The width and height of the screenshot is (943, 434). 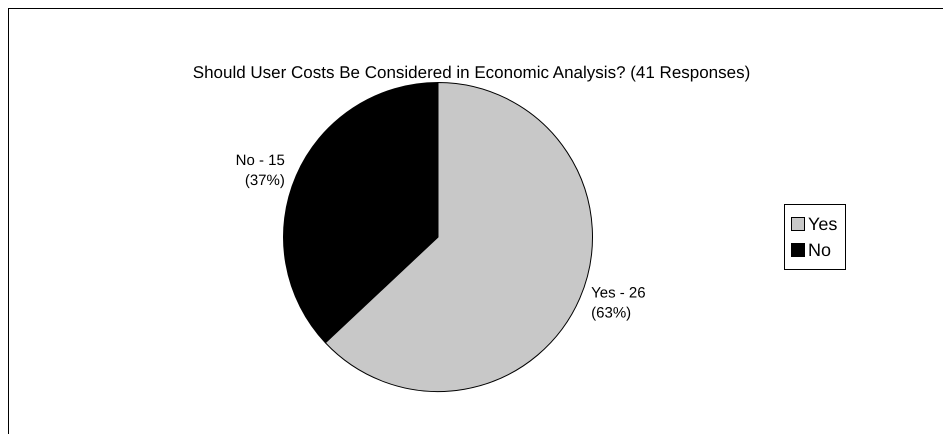 What do you see at coordinates (820, 250) in the screenshot?
I see `legend-label: No` at bounding box center [820, 250].